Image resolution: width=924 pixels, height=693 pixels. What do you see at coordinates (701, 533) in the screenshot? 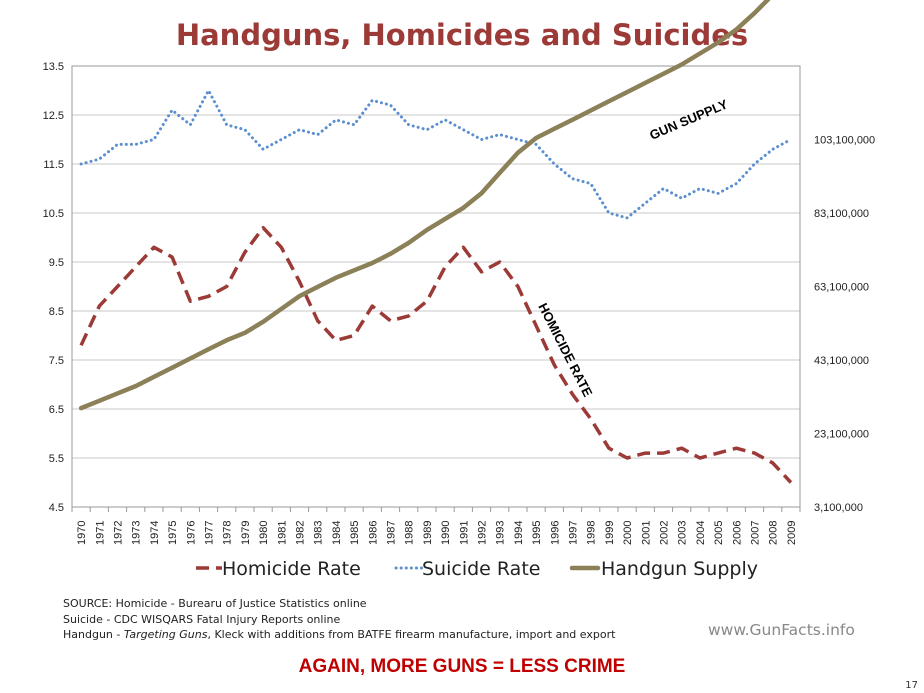
I see `x-tick-label: 2004` at bounding box center [701, 533].